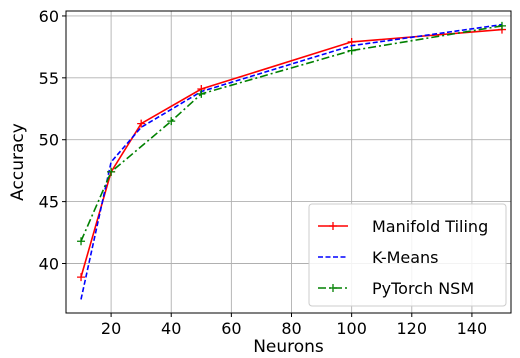 This screenshot has height=358, width=520. What do you see at coordinates (111, 328) in the screenshot?
I see `x-tick-label: 20` at bounding box center [111, 328].